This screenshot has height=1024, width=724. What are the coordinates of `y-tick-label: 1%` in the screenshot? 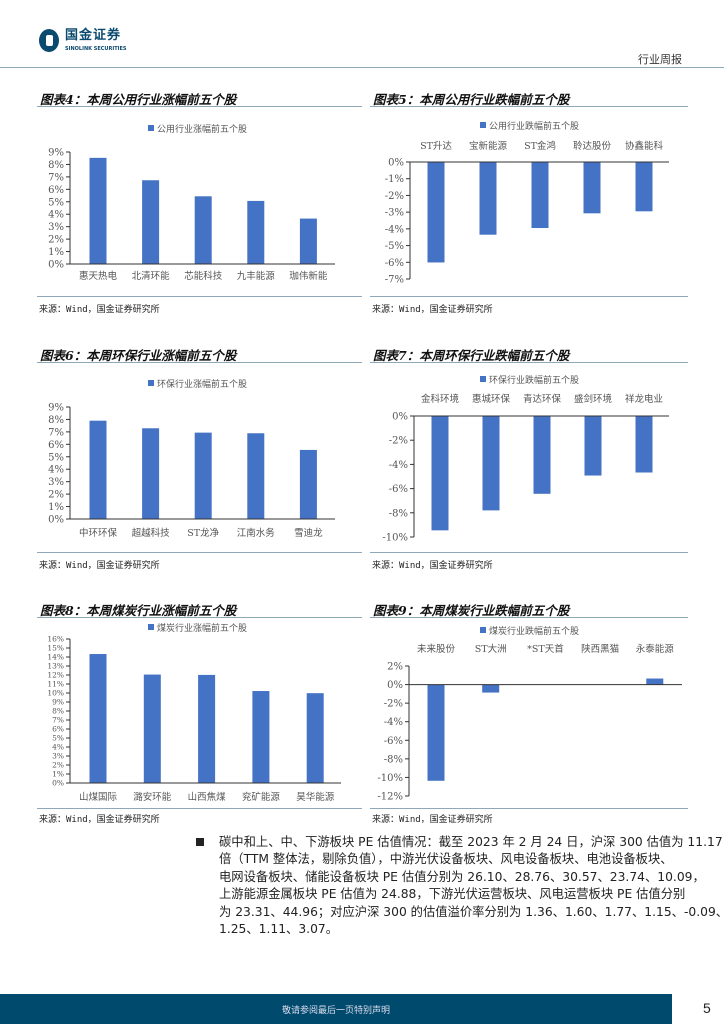 It's located at (56, 252).